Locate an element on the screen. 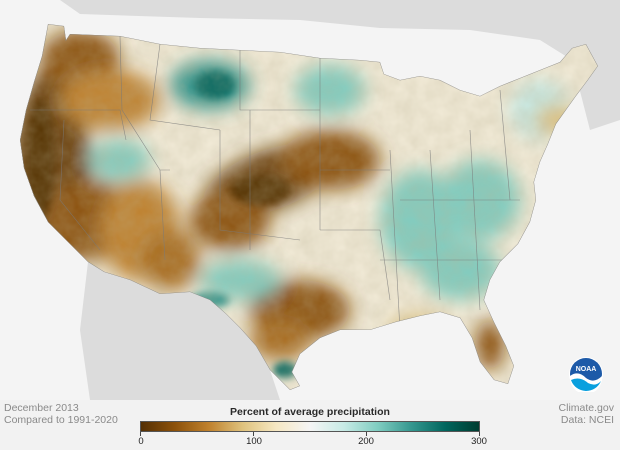  source-label: Climate.gov is located at coordinates (586, 408).